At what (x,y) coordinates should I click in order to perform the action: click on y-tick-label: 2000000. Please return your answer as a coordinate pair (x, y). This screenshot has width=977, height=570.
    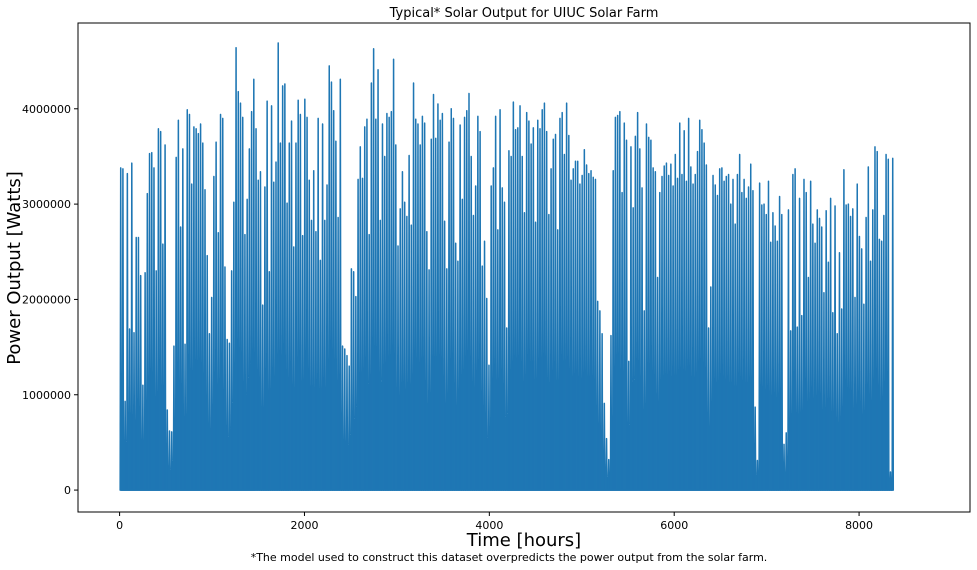
    Looking at the image, I should click on (46, 299).